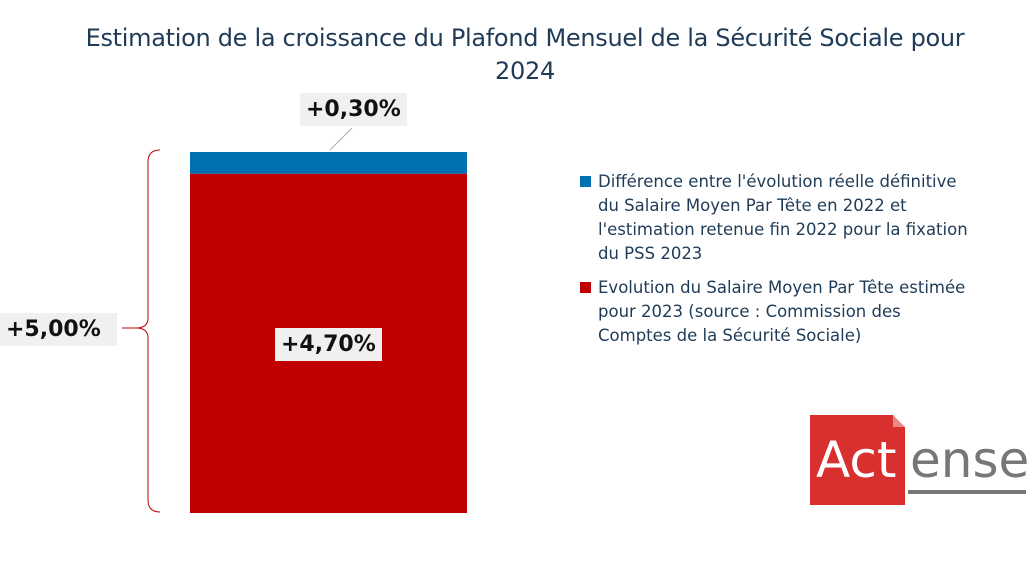 The width and height of the screenshot is (1034, 583). I want to click on total-brace, so click(148, 331).